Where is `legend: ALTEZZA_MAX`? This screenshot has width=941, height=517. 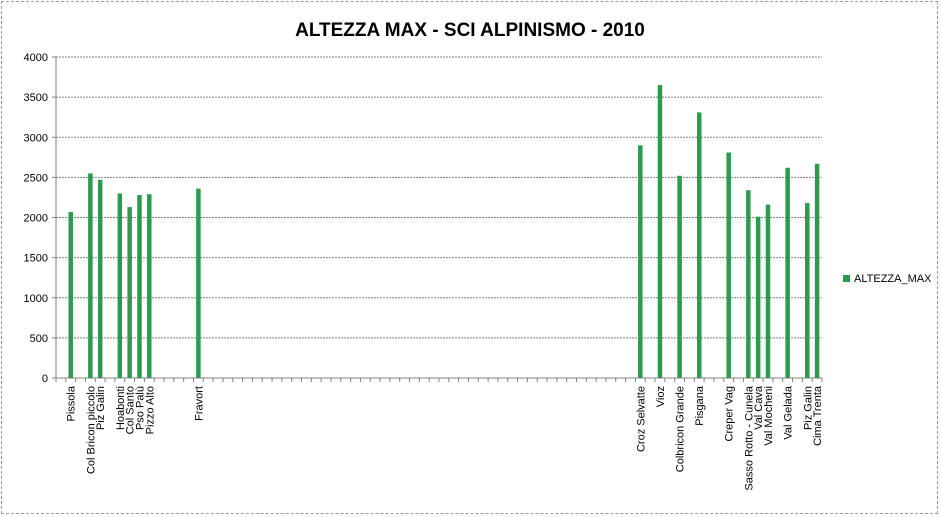 legend: ALTEZZA_MAX is located at coordinates (887, 279).